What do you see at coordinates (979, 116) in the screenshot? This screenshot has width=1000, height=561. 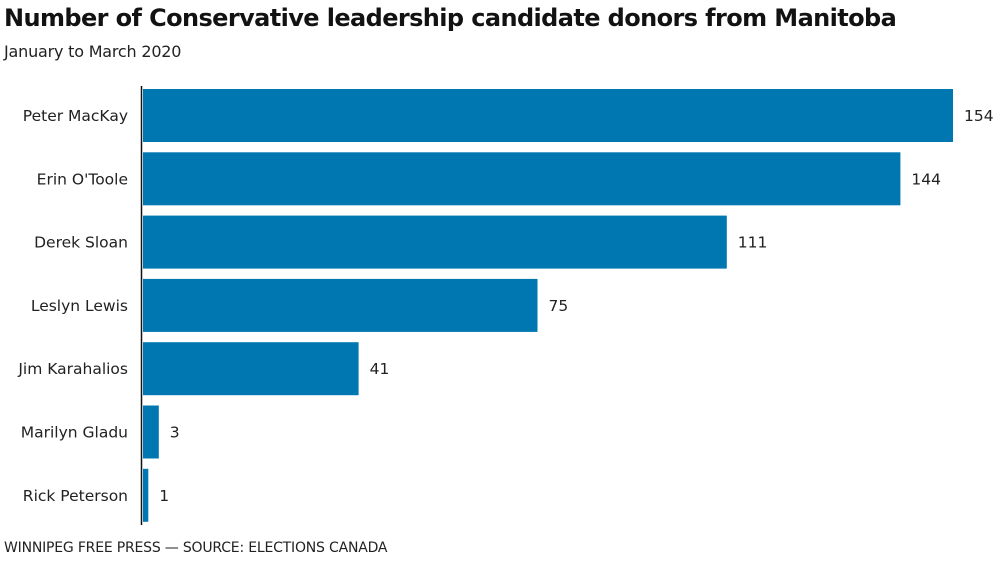 I see `value-label: 154` at bounding box center [979, 116].